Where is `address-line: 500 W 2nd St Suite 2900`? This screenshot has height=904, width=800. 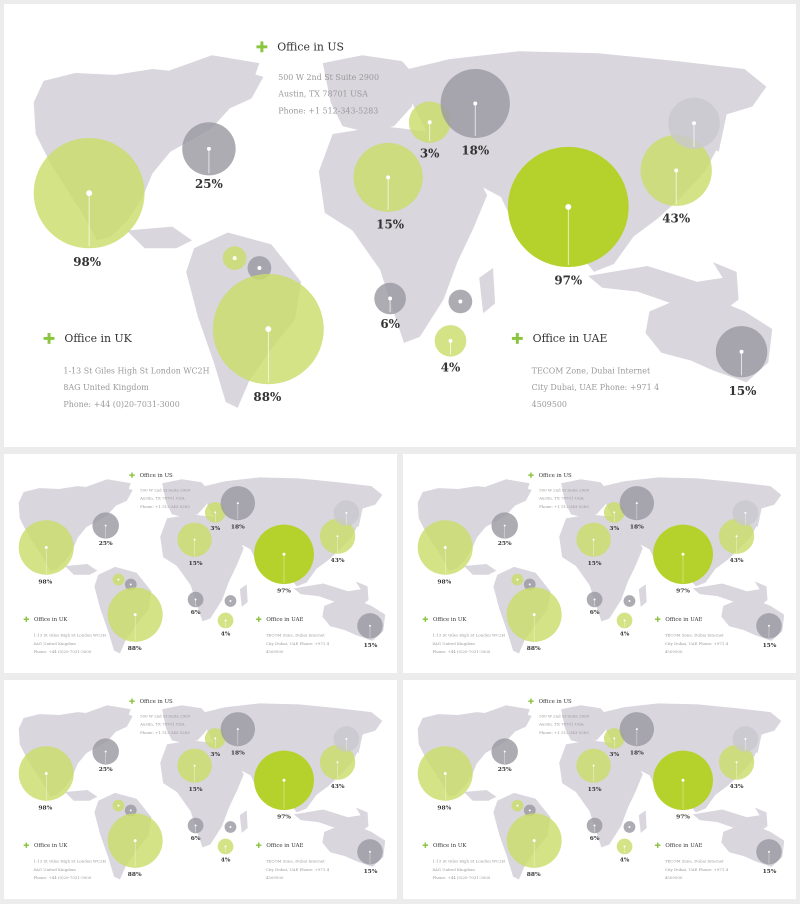
address-line: 500 W 2nd St Suite 2900 is located at coordinates (165, 490).